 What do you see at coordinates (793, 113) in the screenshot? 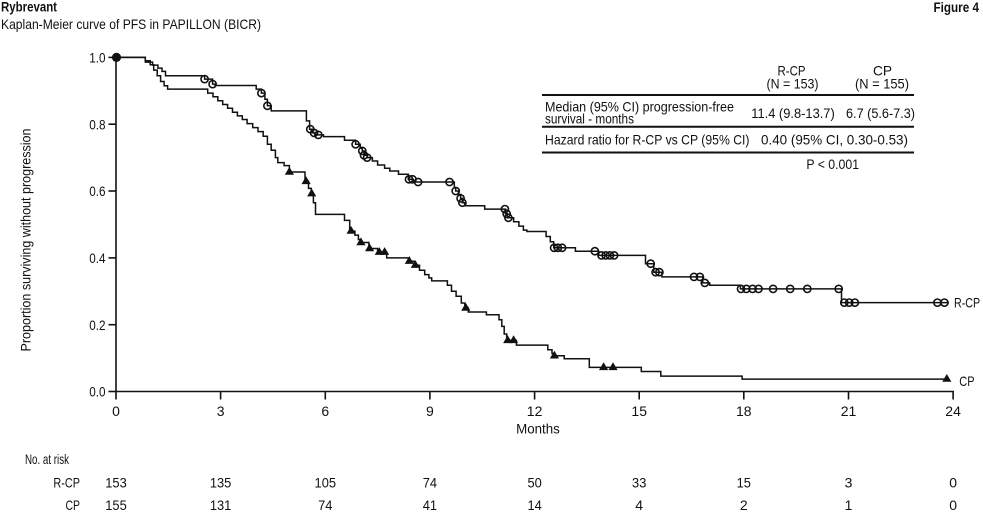
I see `svg-text: 11.4 (9.8-13.7)` at bounding box center [793, 113].